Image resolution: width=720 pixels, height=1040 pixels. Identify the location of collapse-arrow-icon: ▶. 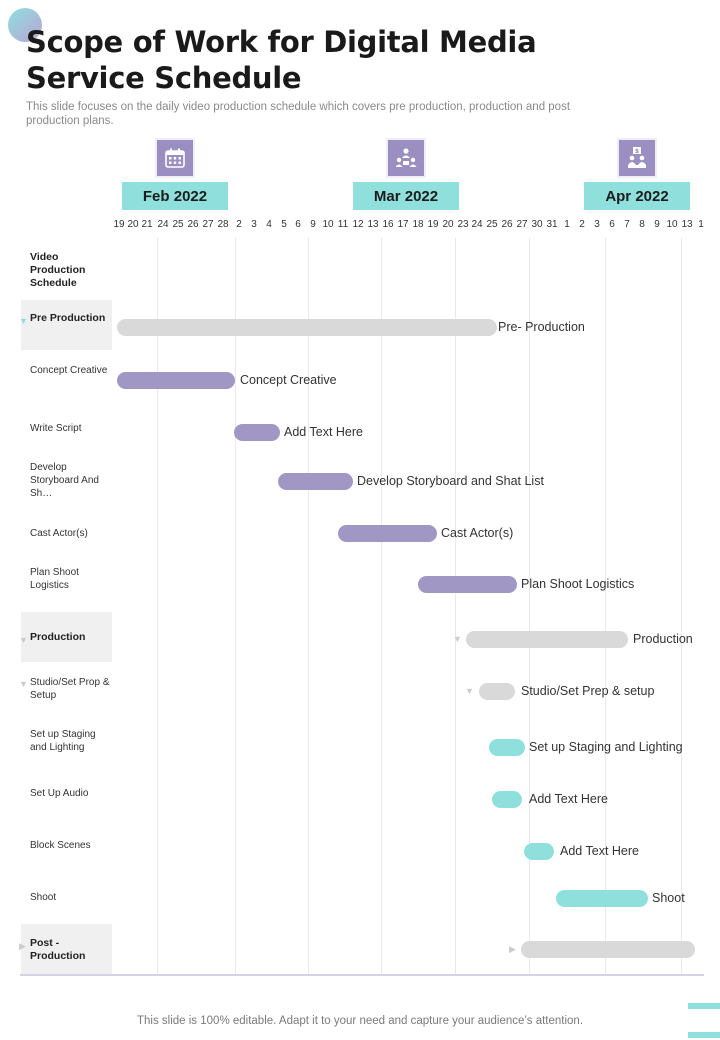
(22, 946).